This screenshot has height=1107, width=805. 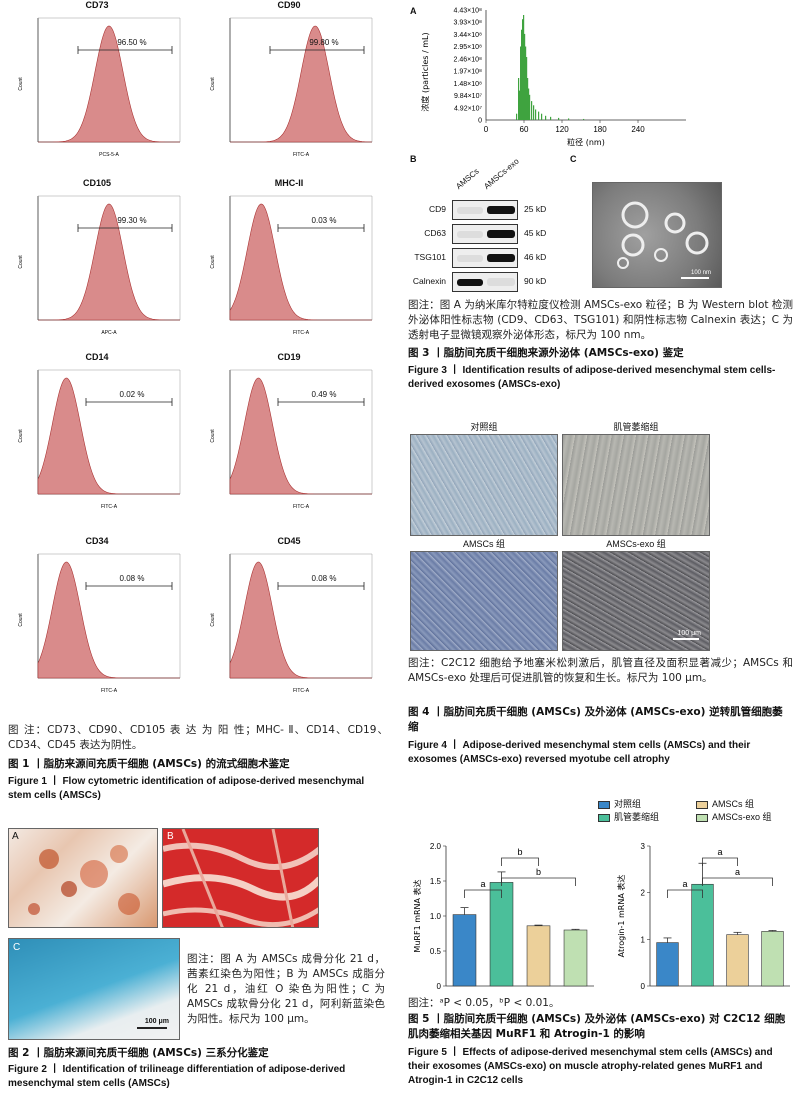 What do you see at coordinates (621, 916) in the screenshot?
I see `bar-ylabel: Atrogin-1 mRNA 表达` at bounding box center [621, 916].